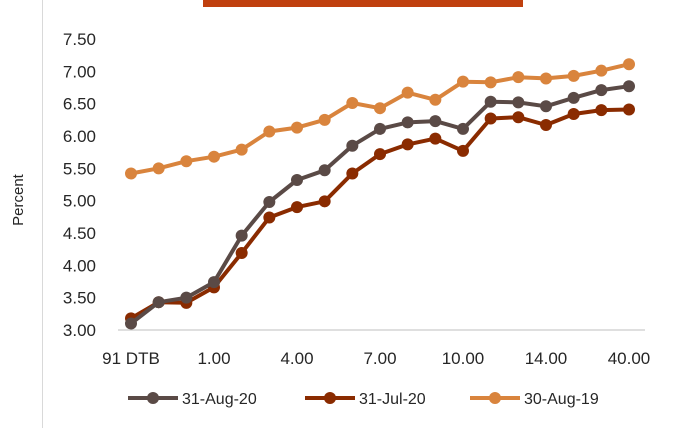 The image size is (695, 428). I want to click on y-tick-label: 3.50, so click(79, 298).